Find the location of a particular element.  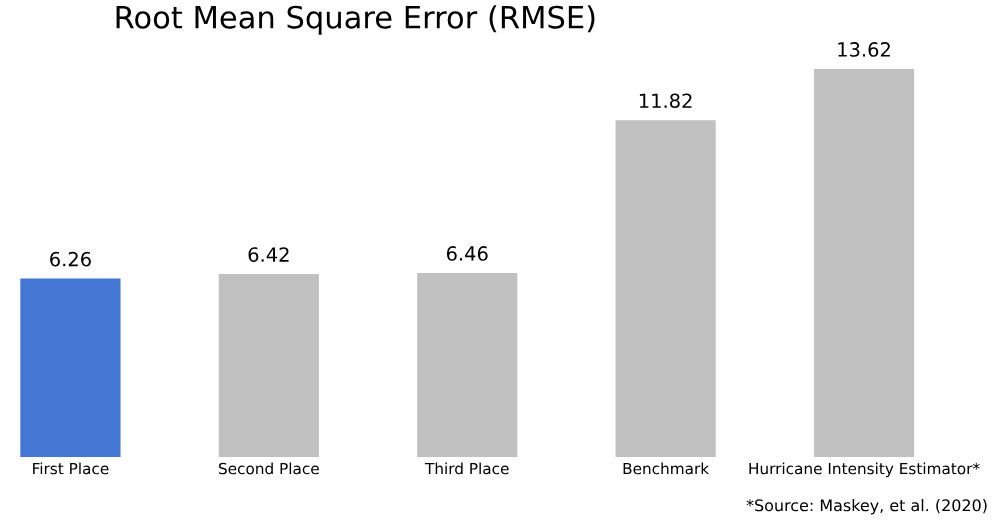

x-tick-label: First Place is located at coordinates (71, 468).